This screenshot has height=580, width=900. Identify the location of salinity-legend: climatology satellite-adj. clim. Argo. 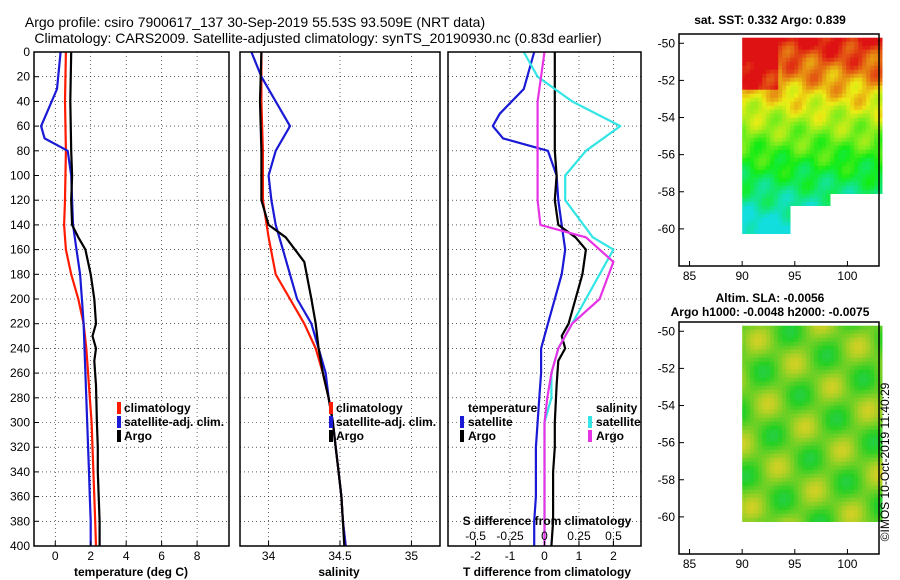
(382, 422).